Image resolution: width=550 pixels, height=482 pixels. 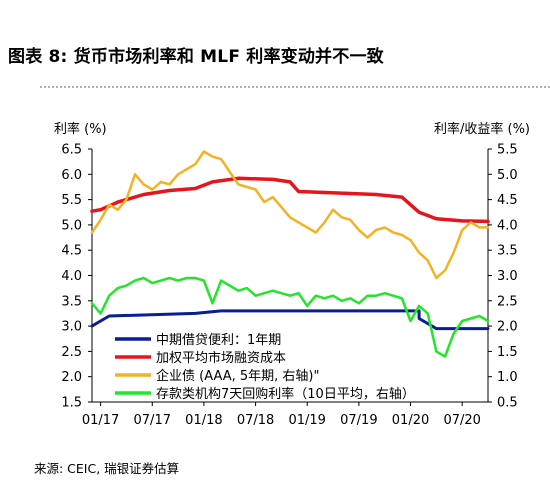 I want to click on right-tick-label: 5.0, so click(x=507, y=175).